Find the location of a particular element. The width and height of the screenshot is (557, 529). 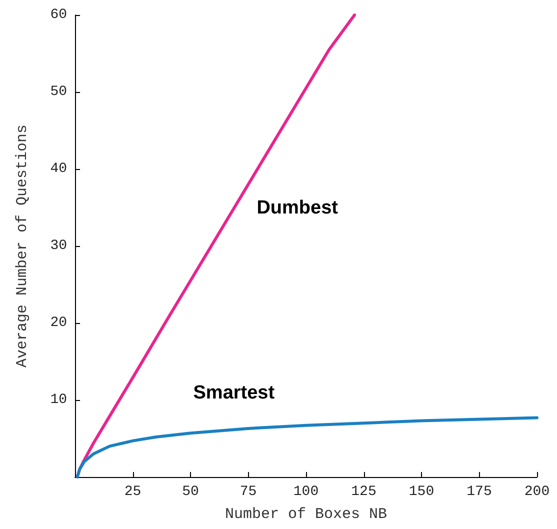

x-tick-label: 75 is located at coordinates (248, 492).